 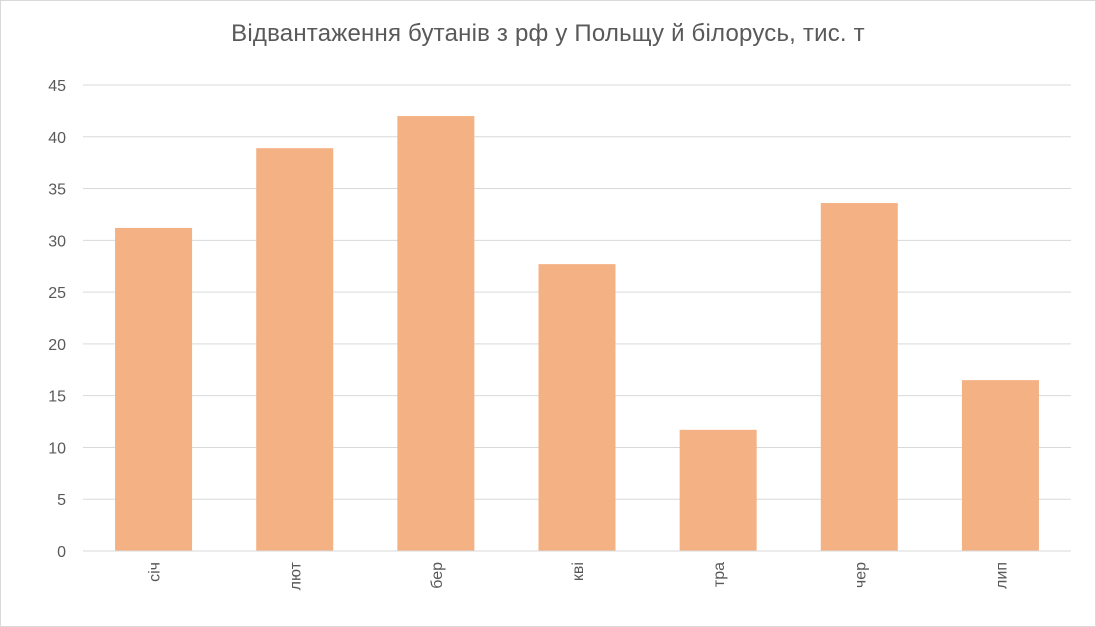 I want to click on y-tick-label: 5, so click(x=61, y=500).